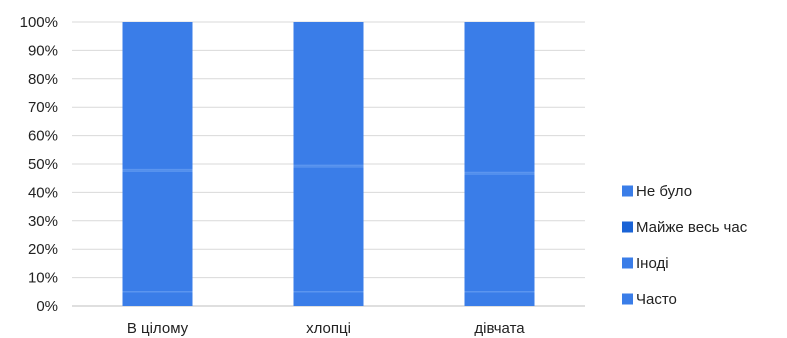  What do you see at coordinates (47, 306) in the screenshot?
I see `y-tick-label: 0%` at bounding box center [47, 306].